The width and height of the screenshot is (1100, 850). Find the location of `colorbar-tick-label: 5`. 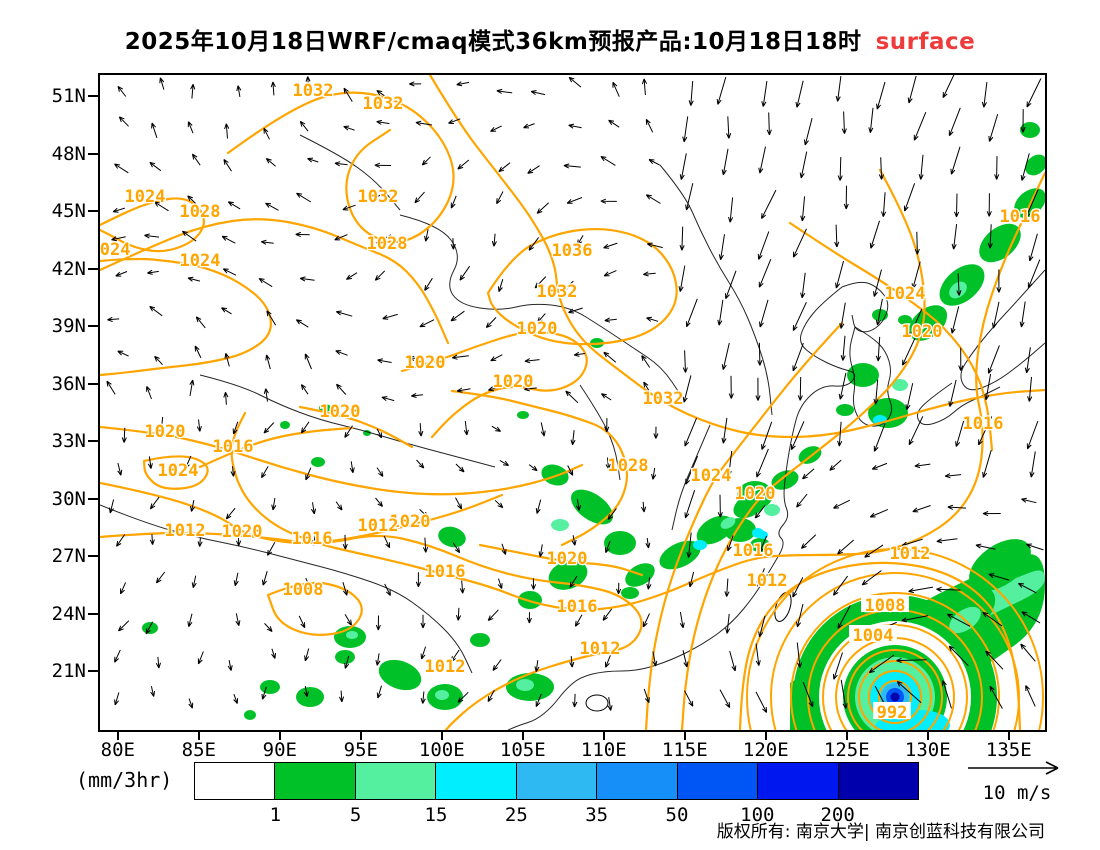

colorbar-tick-label: 5 is located at coordinates (355, 815).